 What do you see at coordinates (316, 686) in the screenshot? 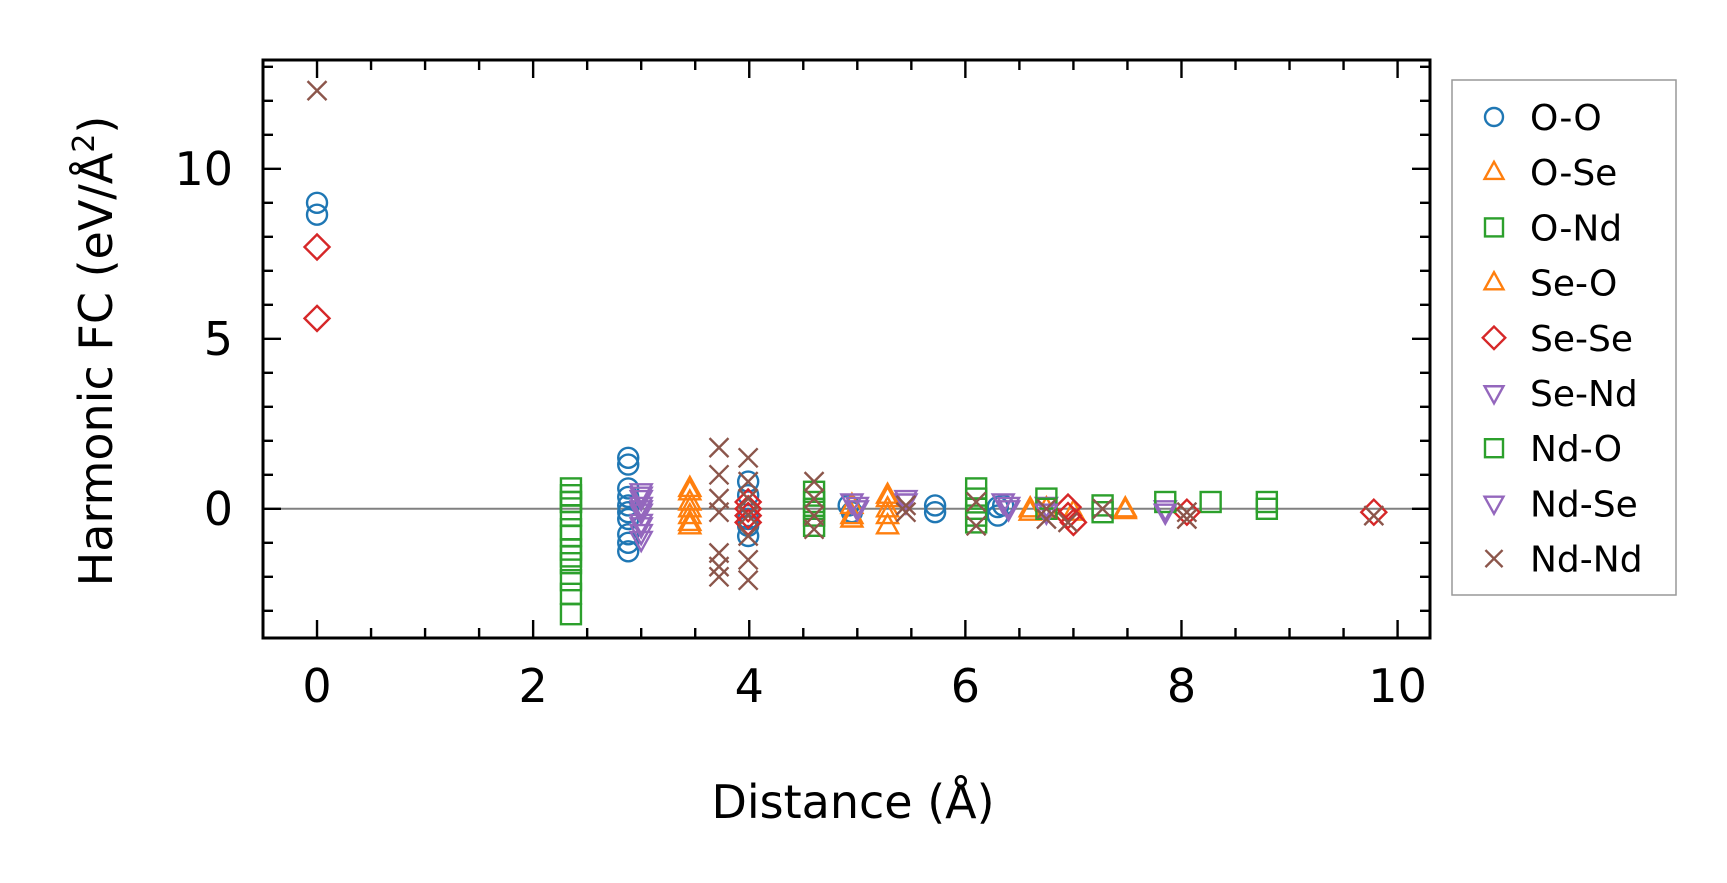
I see `x-tick-label-0: 0` at bounding box center [316, 686].